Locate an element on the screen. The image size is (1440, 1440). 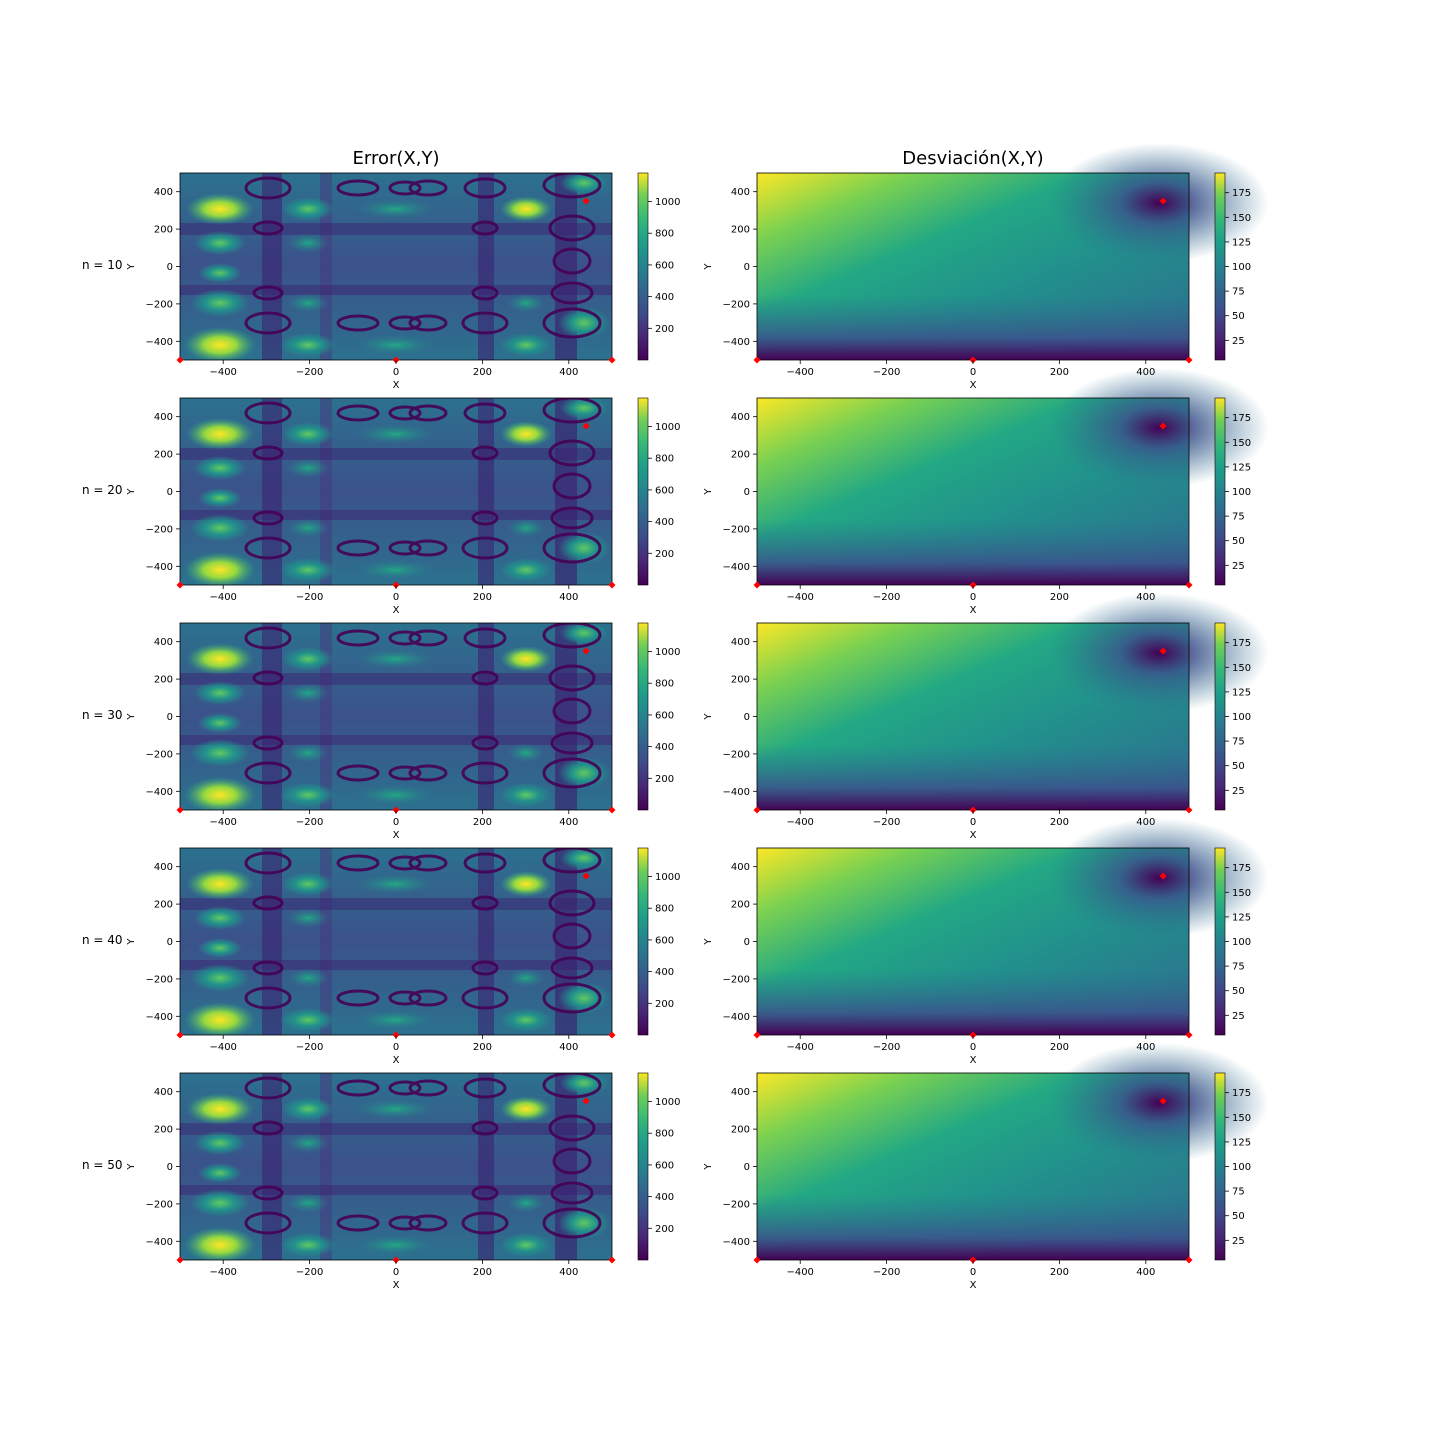
colorbar-tick-label: 200 is located at coordinates (664, 1004).